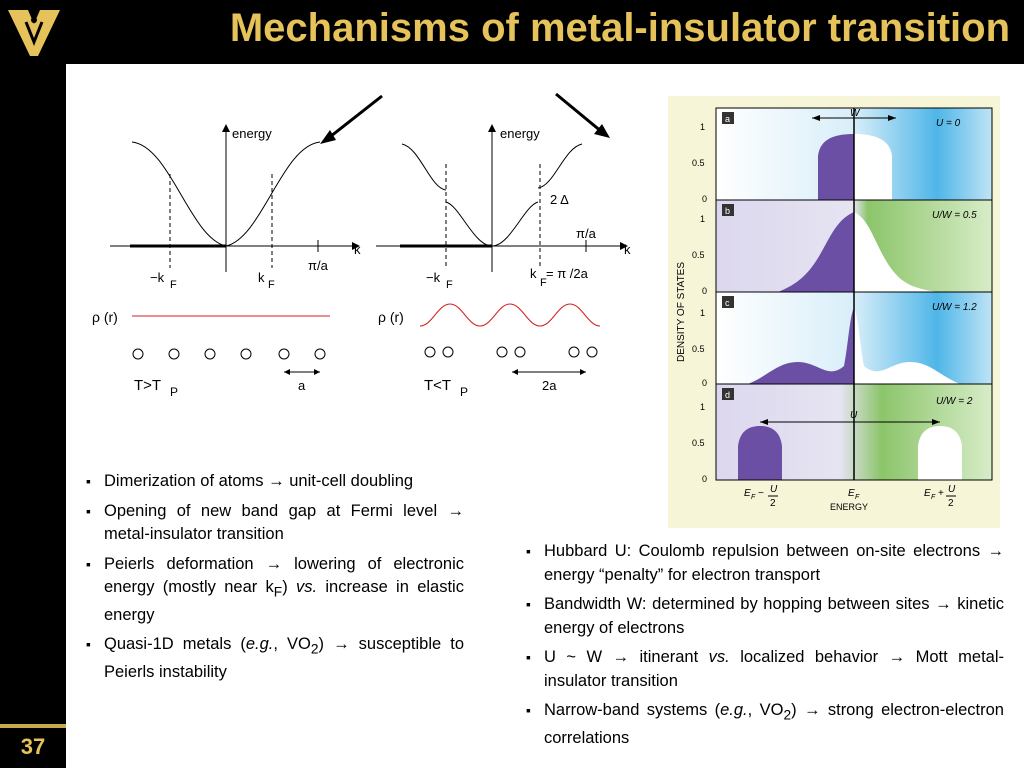 The image size is (1024, 768). I want to click on charge-density-right: ρ (r) 2a T<T P, so click(489, 351).